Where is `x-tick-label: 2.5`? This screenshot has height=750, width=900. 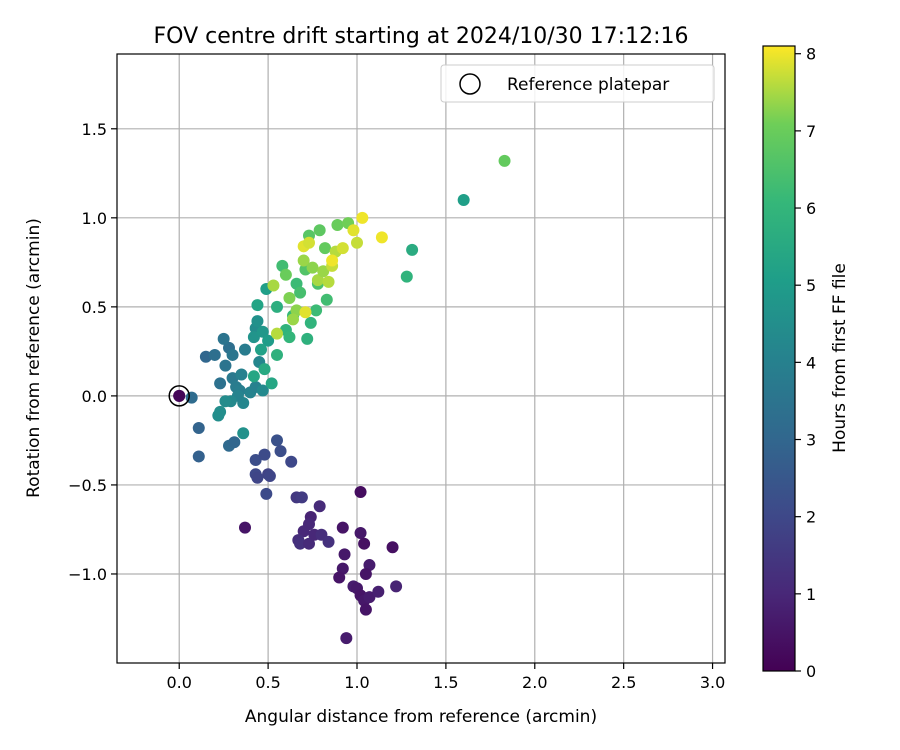
x-tick-label: 2.5 is located at coordinates (623, 682).